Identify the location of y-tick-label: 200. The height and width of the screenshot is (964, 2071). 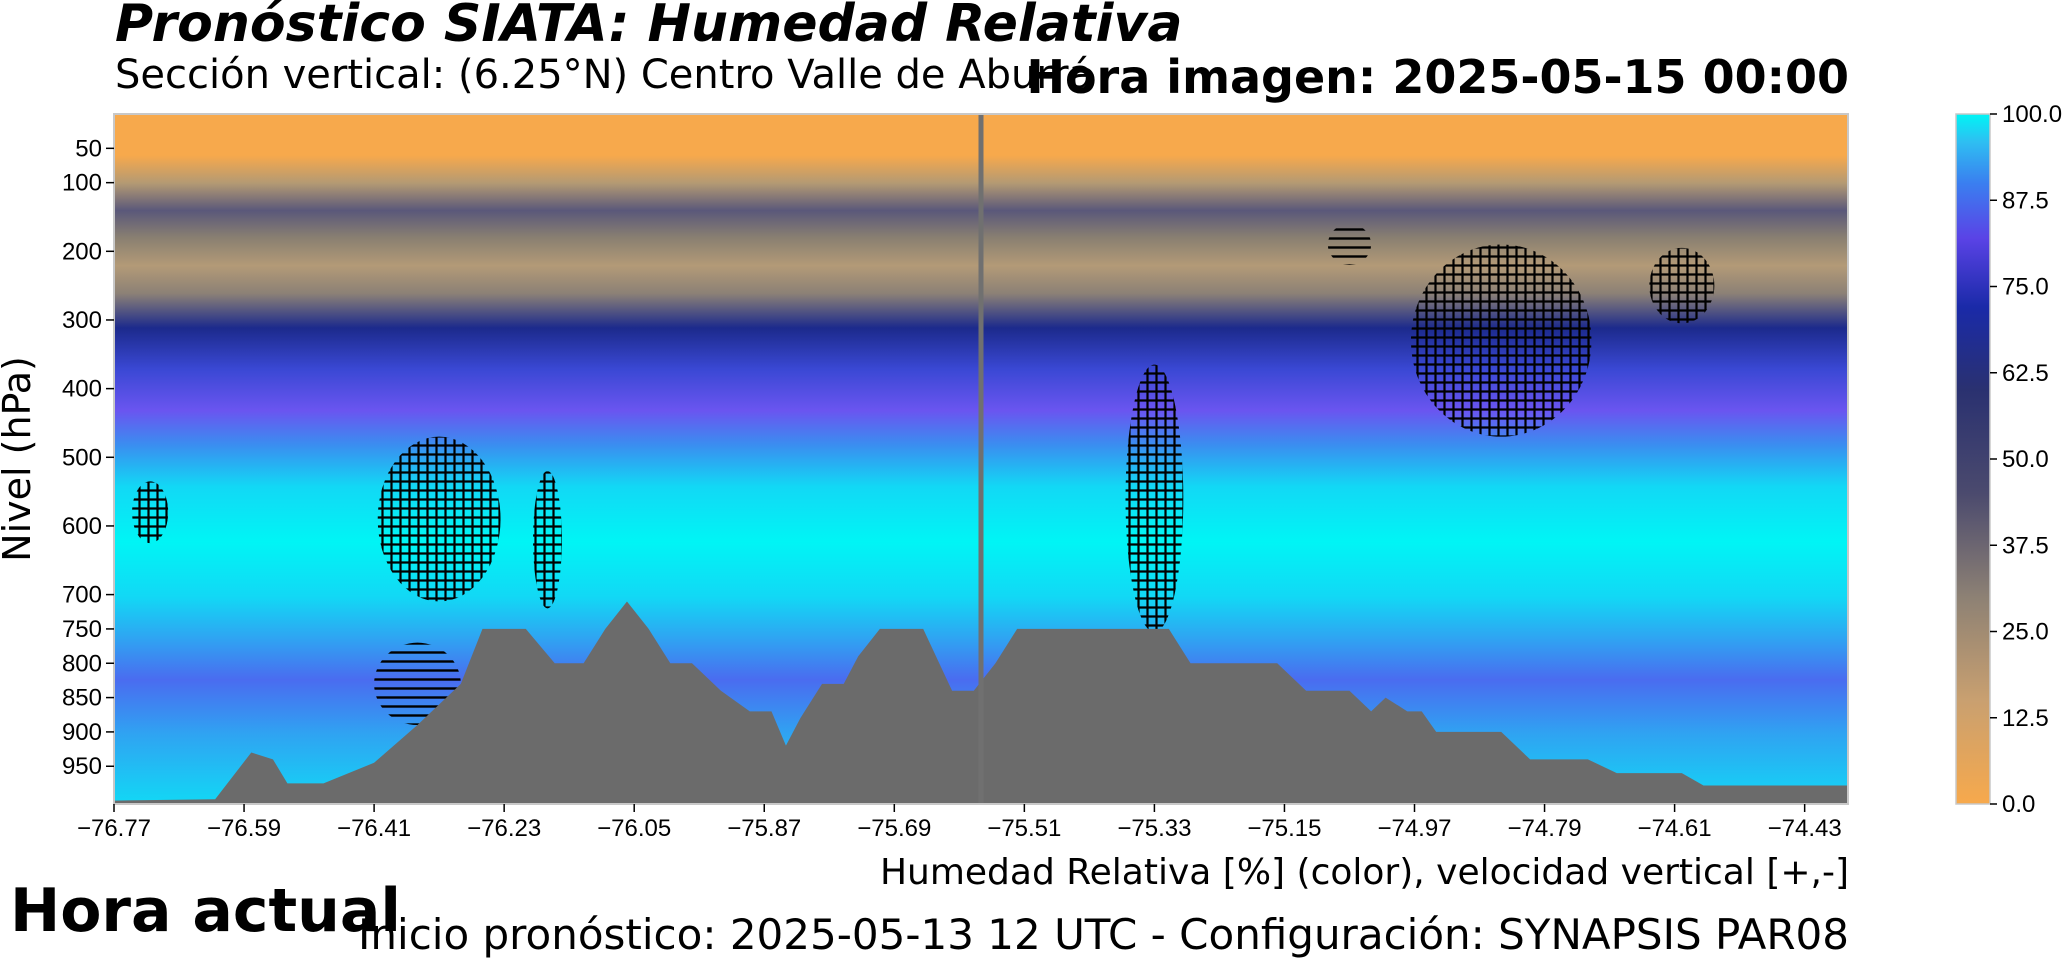
(82, 251).